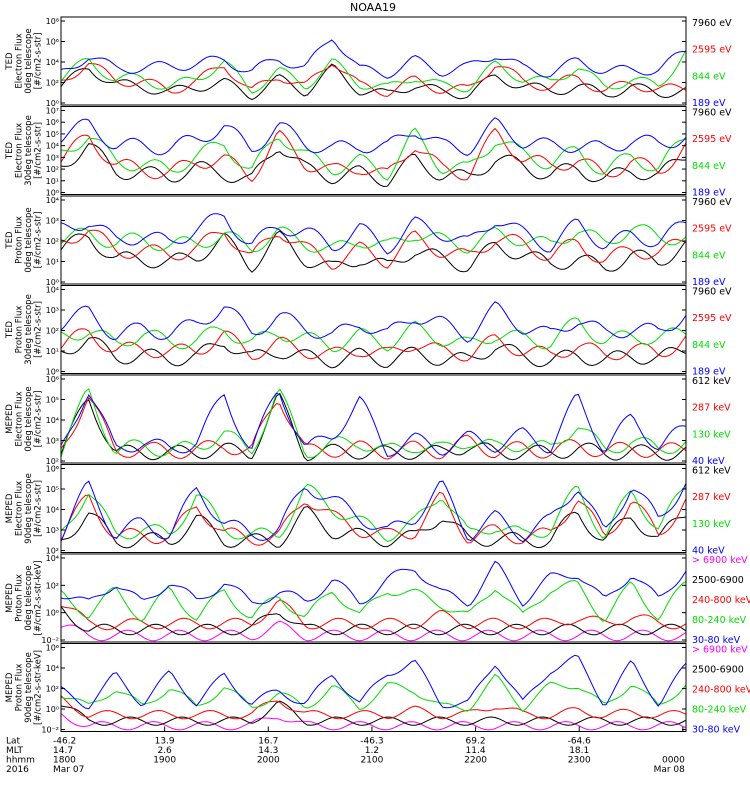 The height and width of the screenshot is (800, 750). I want to click on chart-title: NOAA19, so click(373, 7).